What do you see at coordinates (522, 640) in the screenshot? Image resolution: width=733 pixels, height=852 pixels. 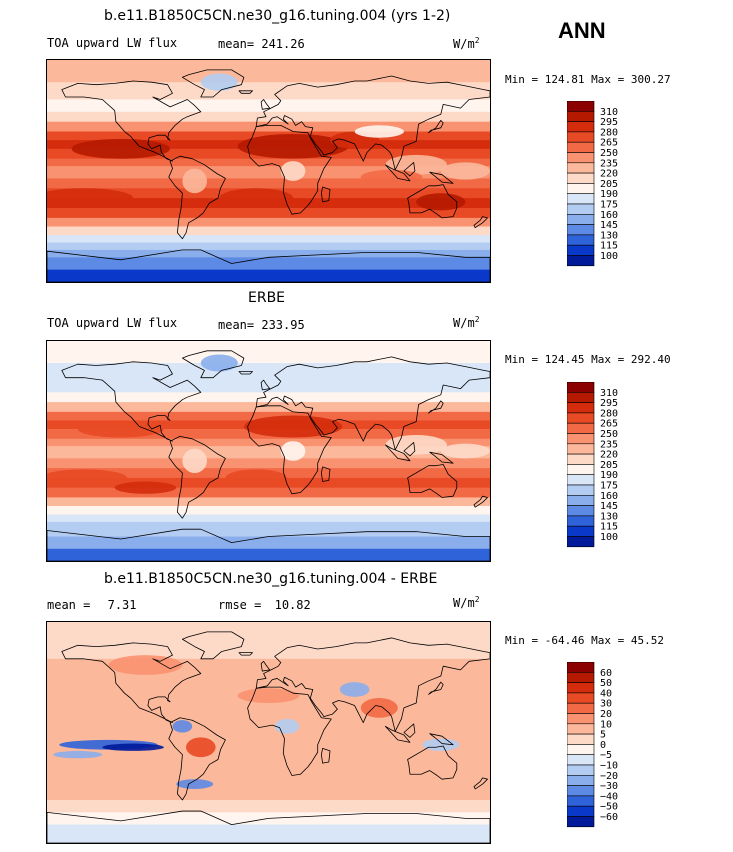 I see `panel3-min-label: Min =` at bounding box center [522, 640].